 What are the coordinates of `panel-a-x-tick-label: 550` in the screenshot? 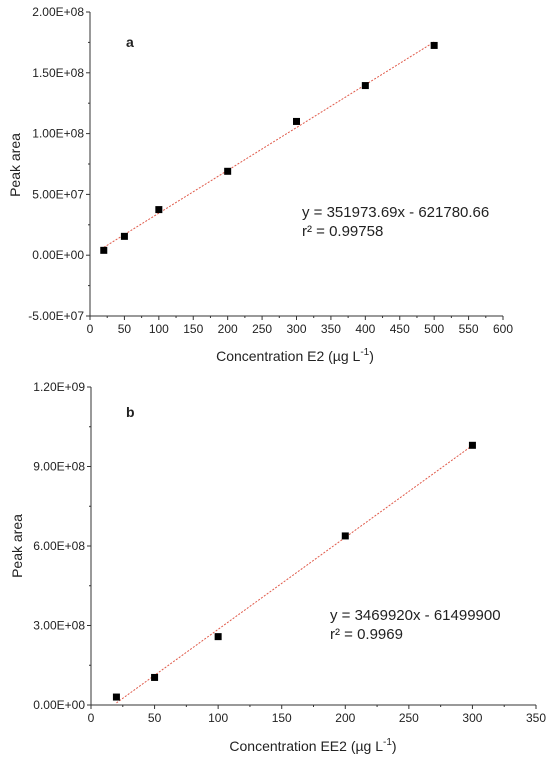 It's located at (469, 329).